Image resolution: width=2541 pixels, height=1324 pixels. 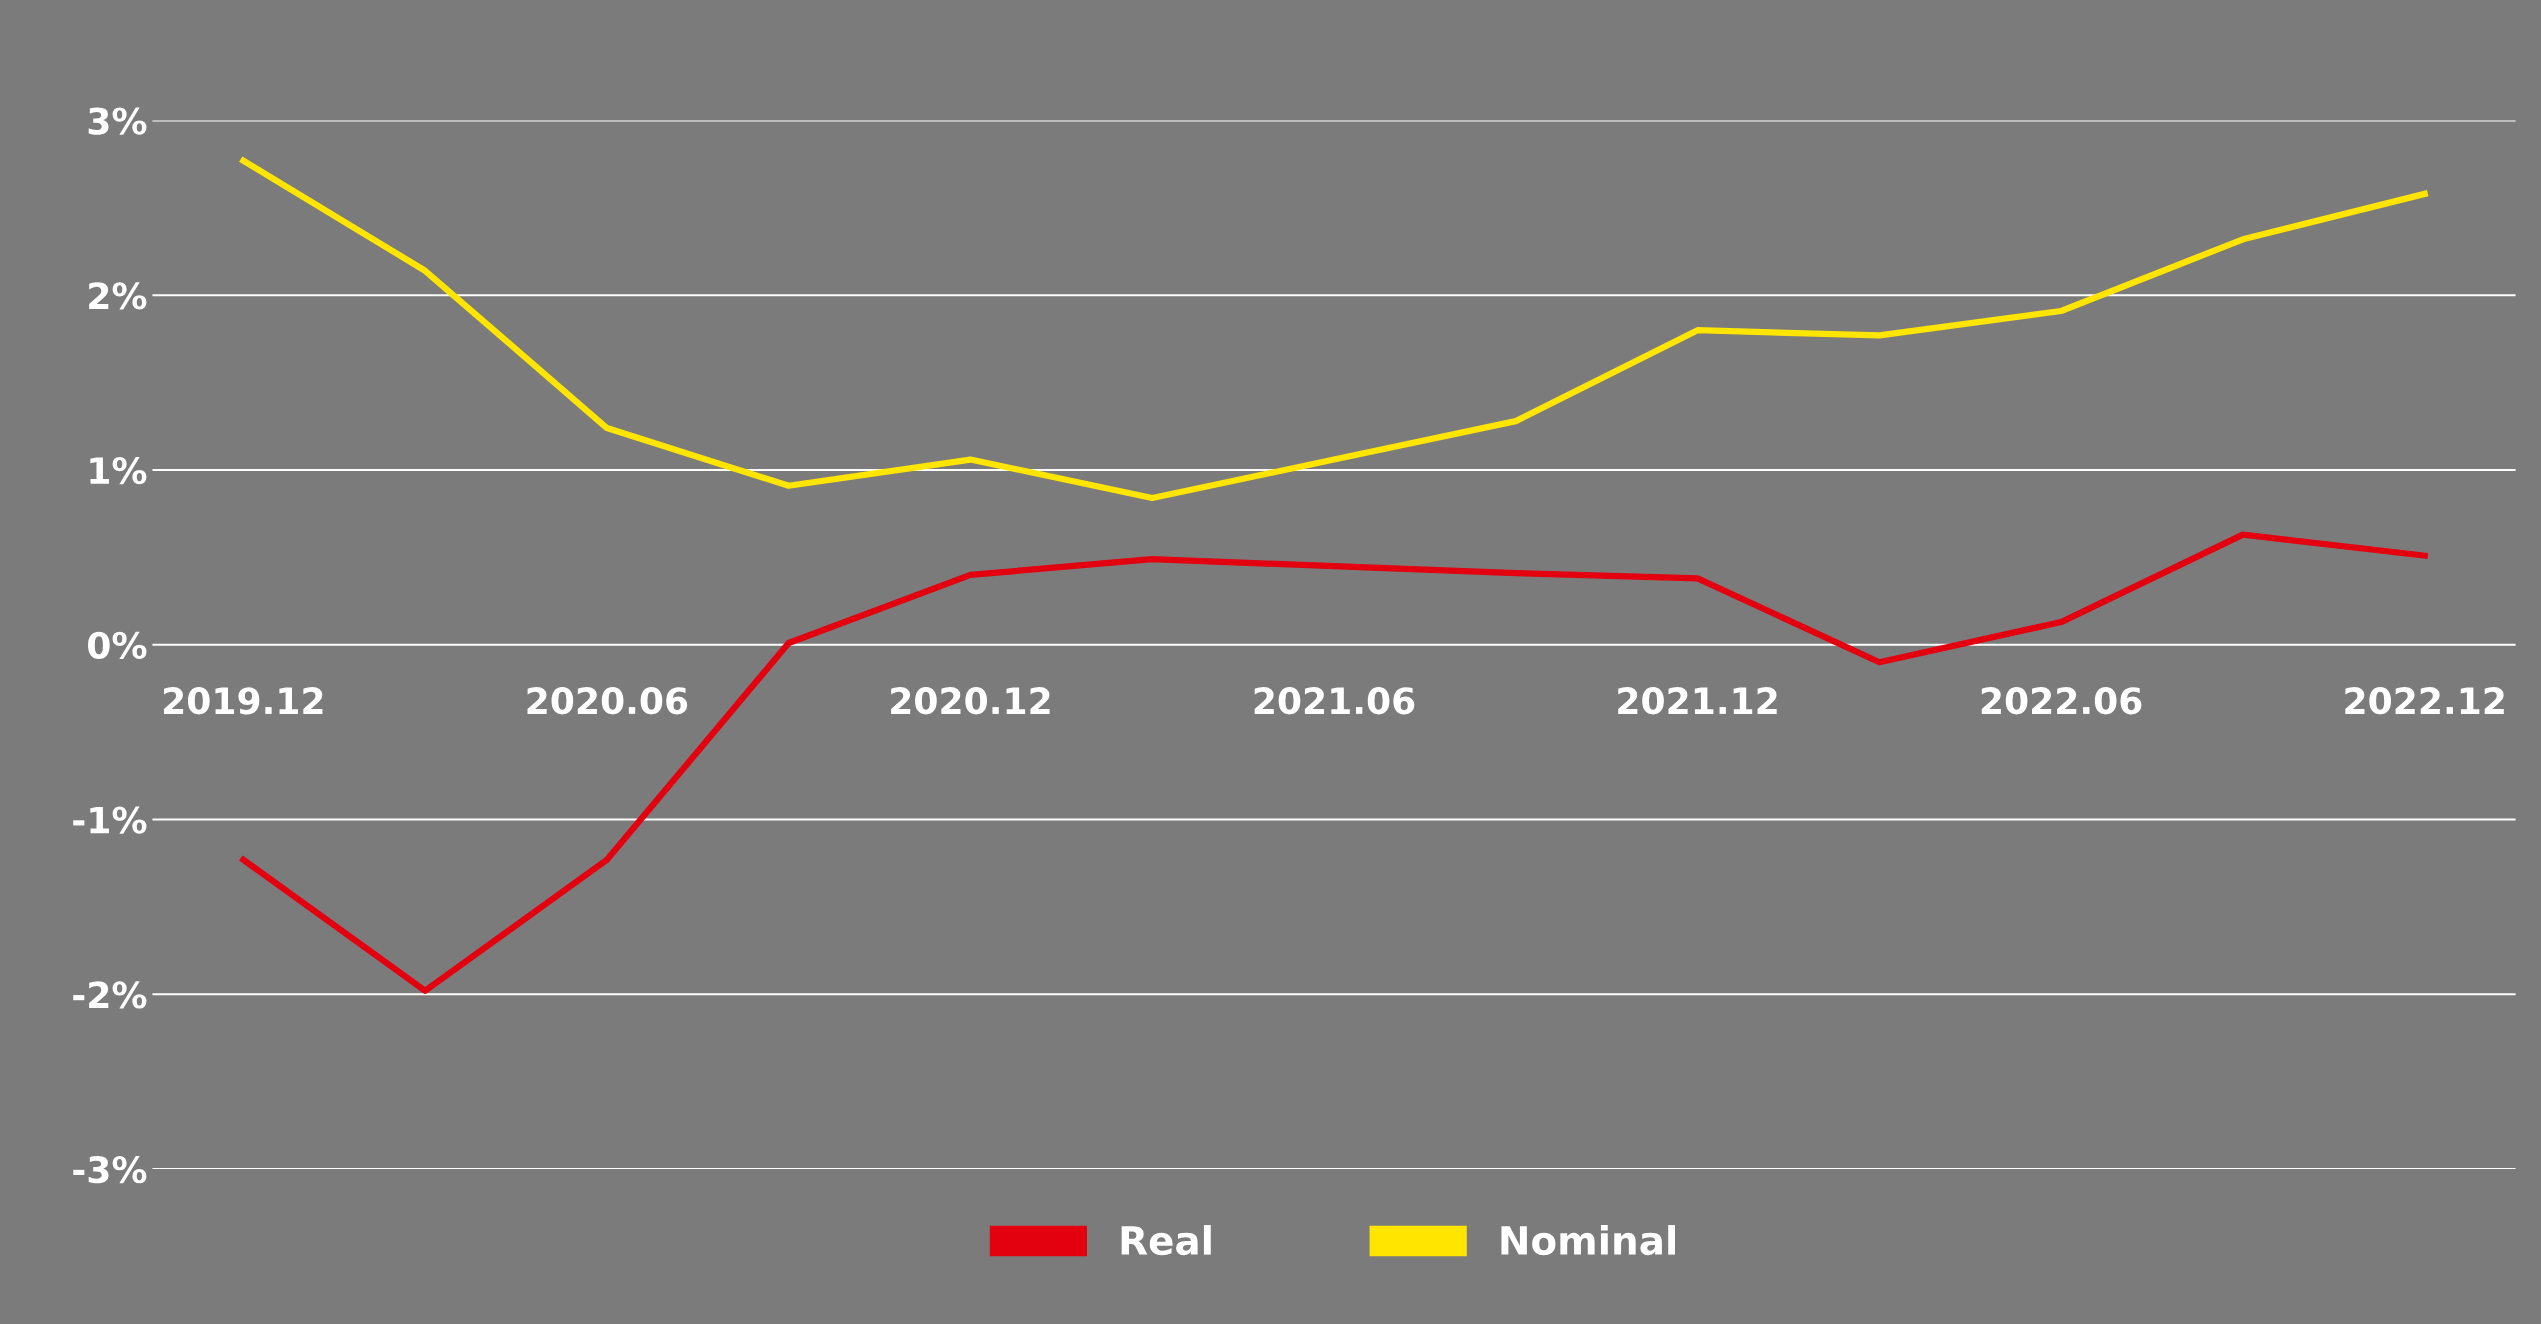 I want to click on x-tick-label: 2022.12, so click(x=2424, y=701).